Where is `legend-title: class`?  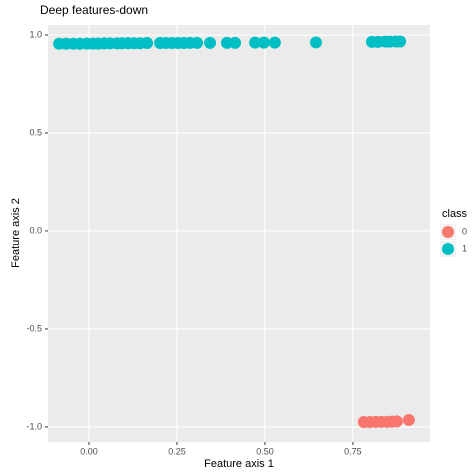 legend-title: class is located at coordinates (455, 214).